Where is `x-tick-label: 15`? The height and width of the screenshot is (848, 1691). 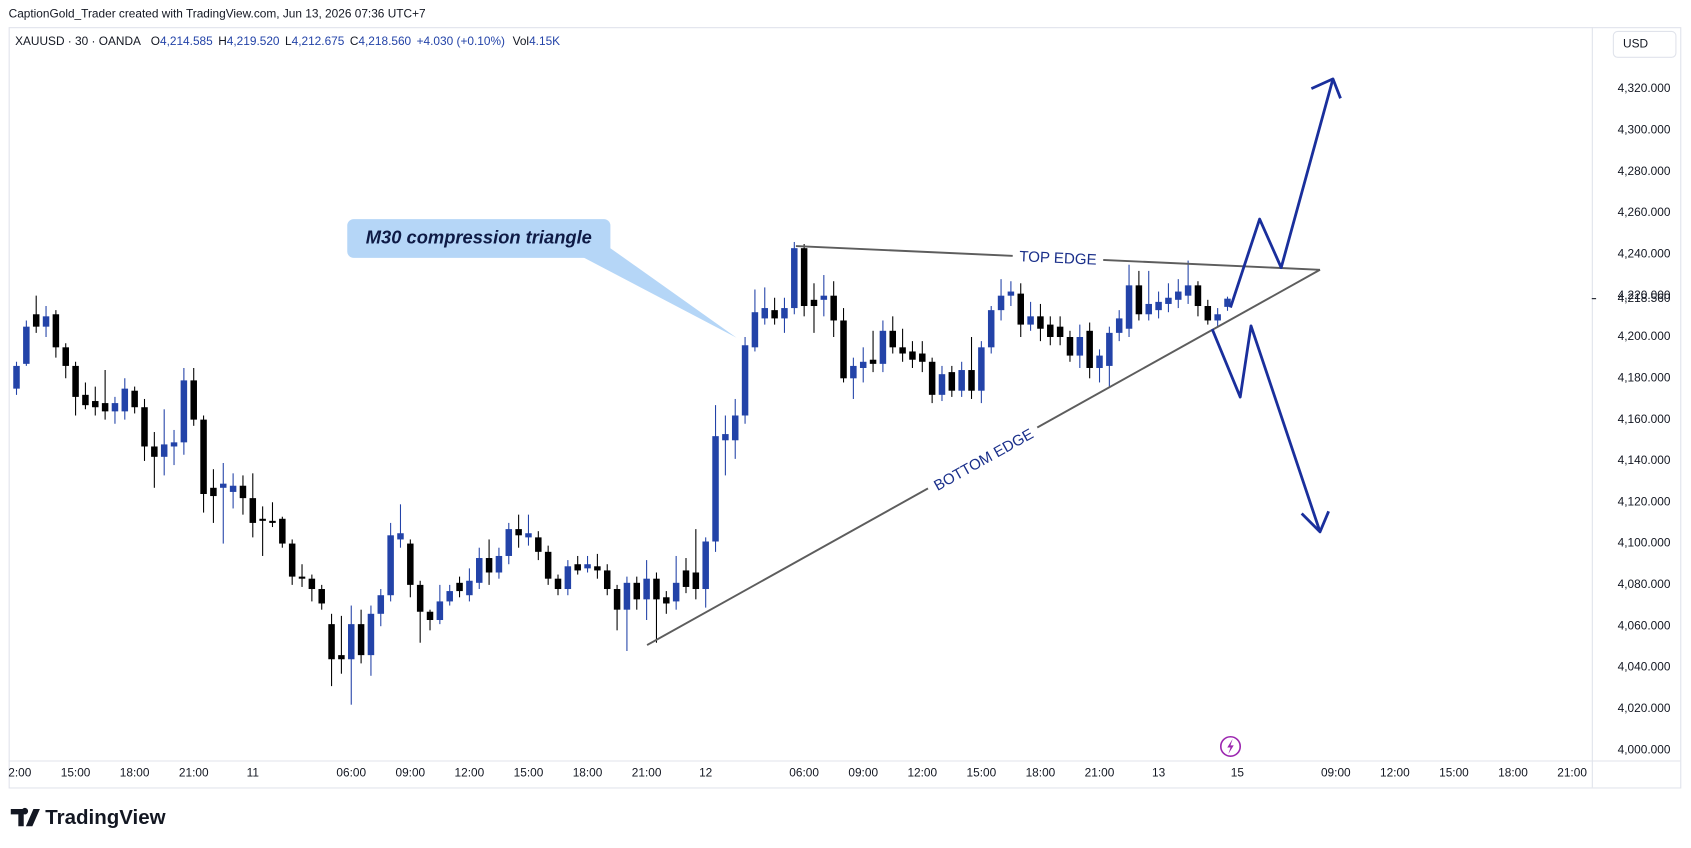
x-tick-label: 15 is located at coordinates (1238, 773).